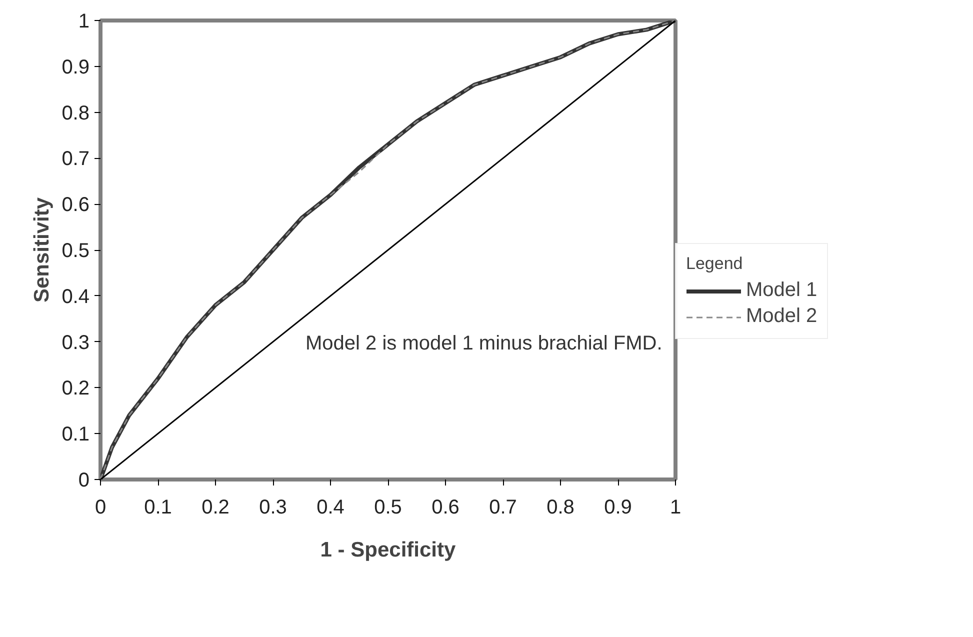 This screenshot has width=973, height=637. What do you see at coordinates (84, 481) in the screenshot?
I see `y-tick-label: 0` at bounding box center [84, 481].